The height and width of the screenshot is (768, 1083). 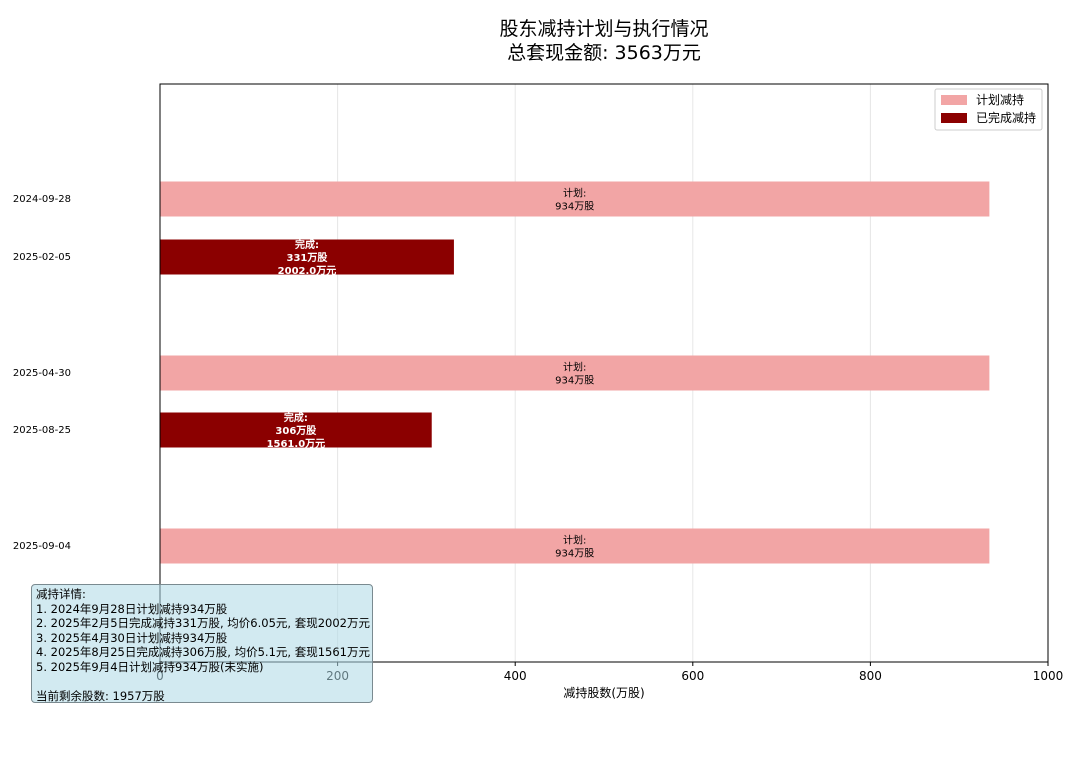 What do you see at coordinates (202, 681) in the screenshot?
I see `details-spacer` at bounding box center [202, 681].